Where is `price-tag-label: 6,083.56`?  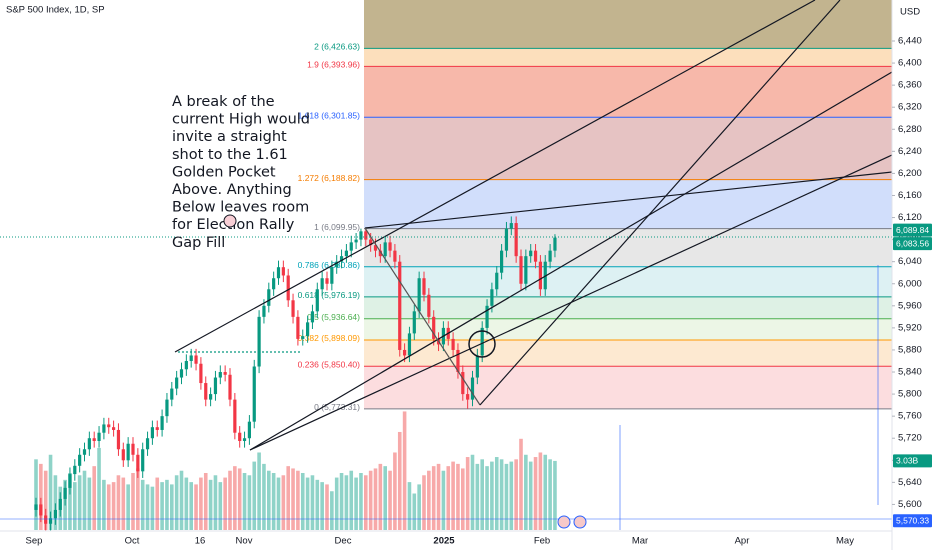 price-tag-label: 6,083.56 is located at coordinates (912, 243).